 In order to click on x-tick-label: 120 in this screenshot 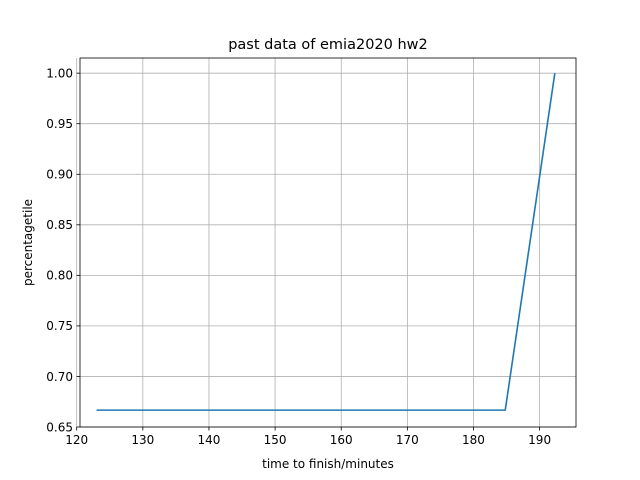, I will do `click(76, 440)`.